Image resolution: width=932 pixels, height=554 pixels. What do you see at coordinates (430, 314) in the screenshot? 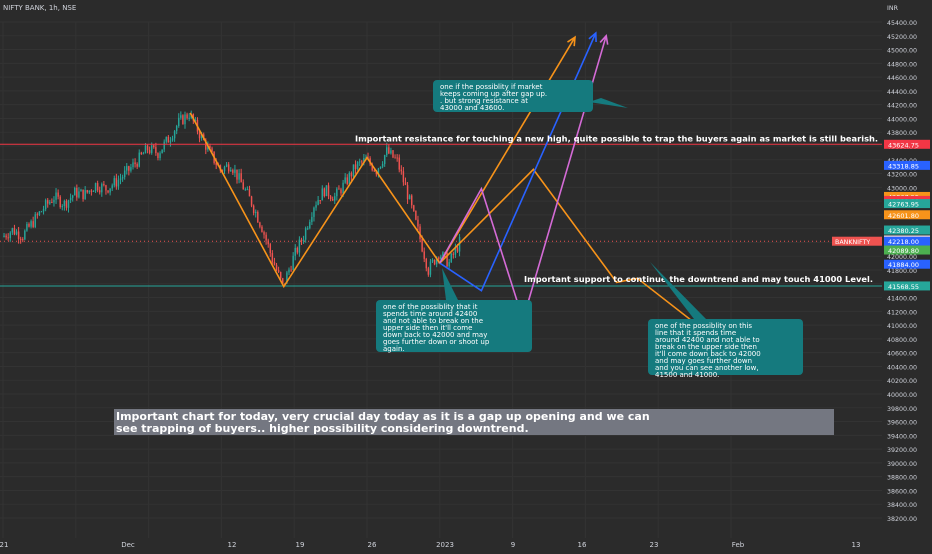
I see `callout-line: spends time around 42400` at bounding box center [430, 314].